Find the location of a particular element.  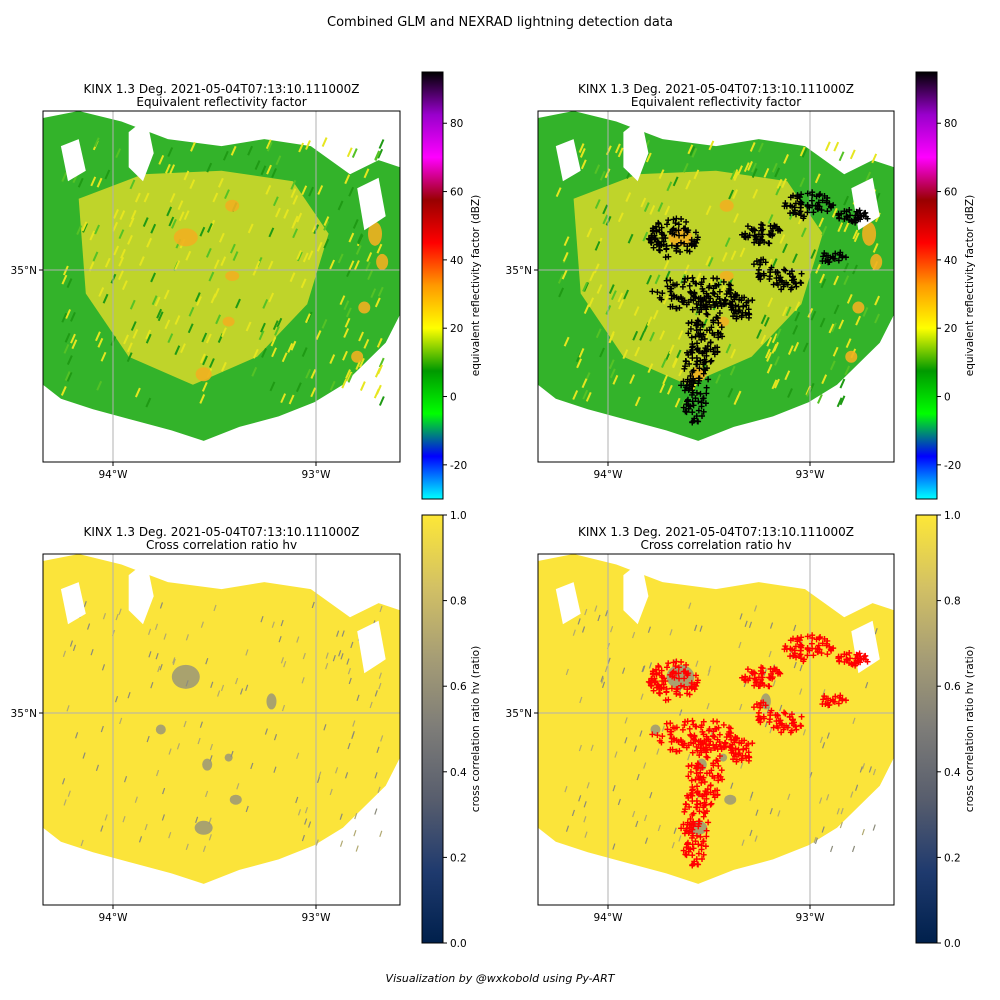

coverage-gap is located at coordinates (636, 593).